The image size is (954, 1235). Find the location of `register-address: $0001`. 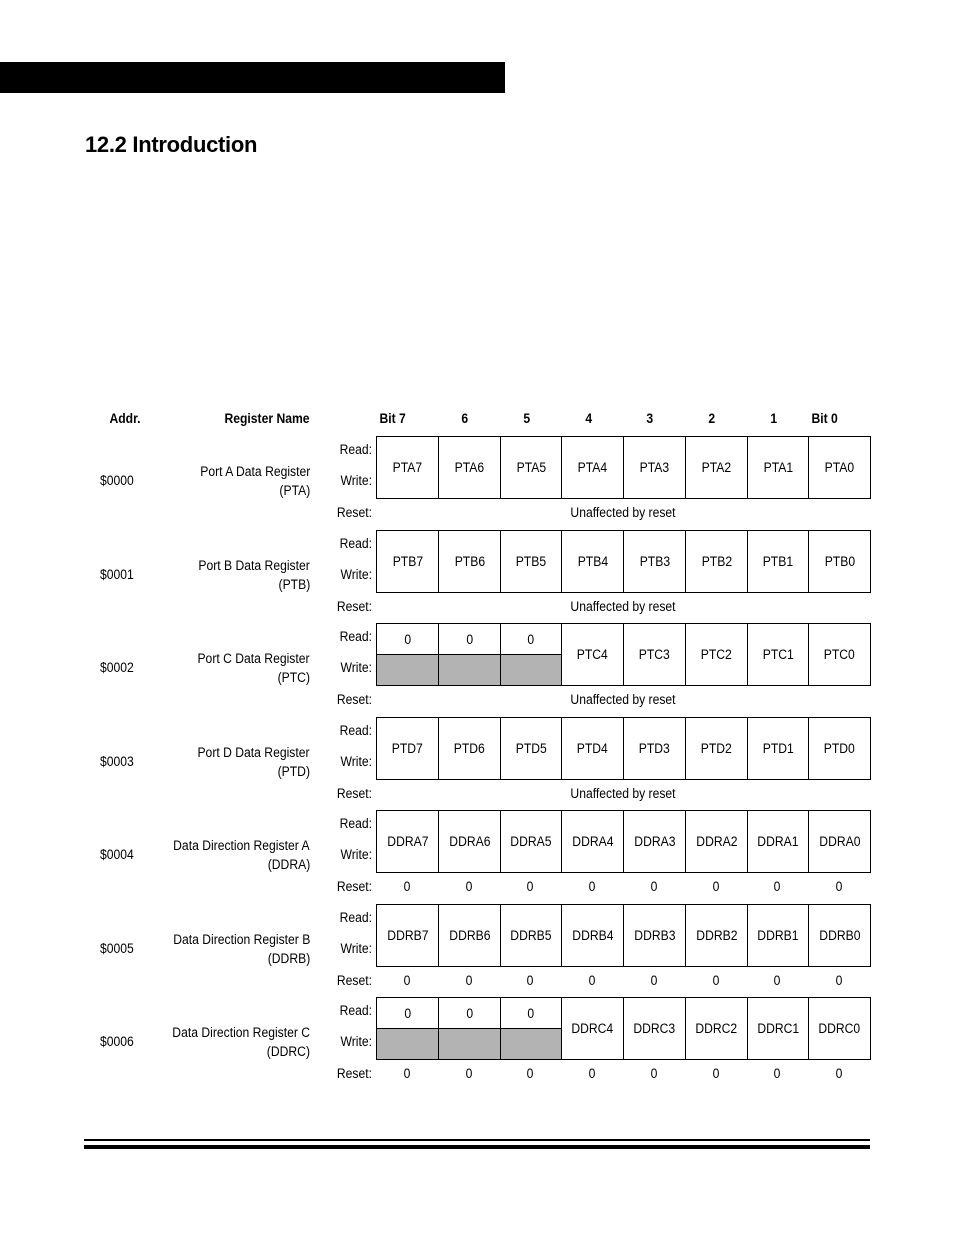

register-address: $0001 is located at coordinates (117, 574).